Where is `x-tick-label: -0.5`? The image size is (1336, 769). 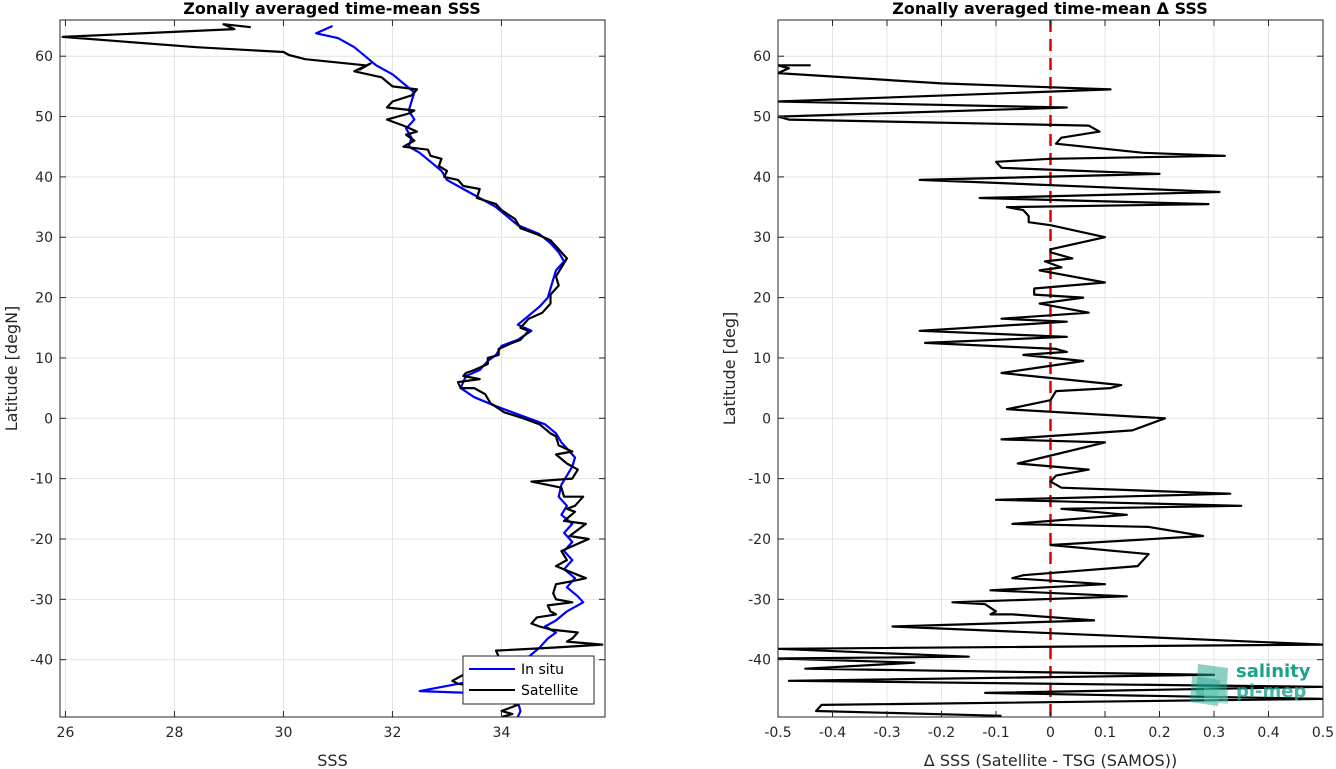 x-tick-label: -0.5 is located at coordinates (777, 733).